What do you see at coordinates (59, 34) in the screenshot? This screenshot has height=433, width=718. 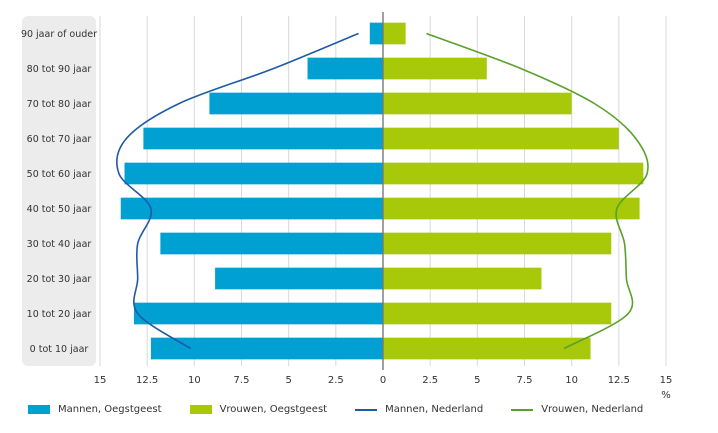 I see `category-label: 90 jaar of ouder` at bounding box center [59, 34].